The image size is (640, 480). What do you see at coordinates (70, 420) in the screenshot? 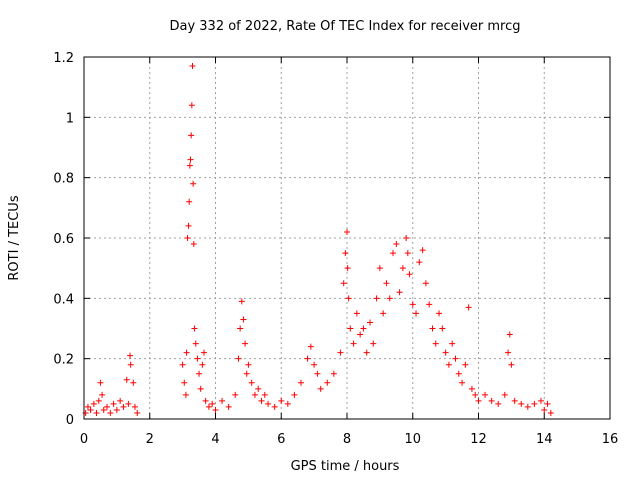
I see `y-tick-label: 0` at bounding box center [70, 420].